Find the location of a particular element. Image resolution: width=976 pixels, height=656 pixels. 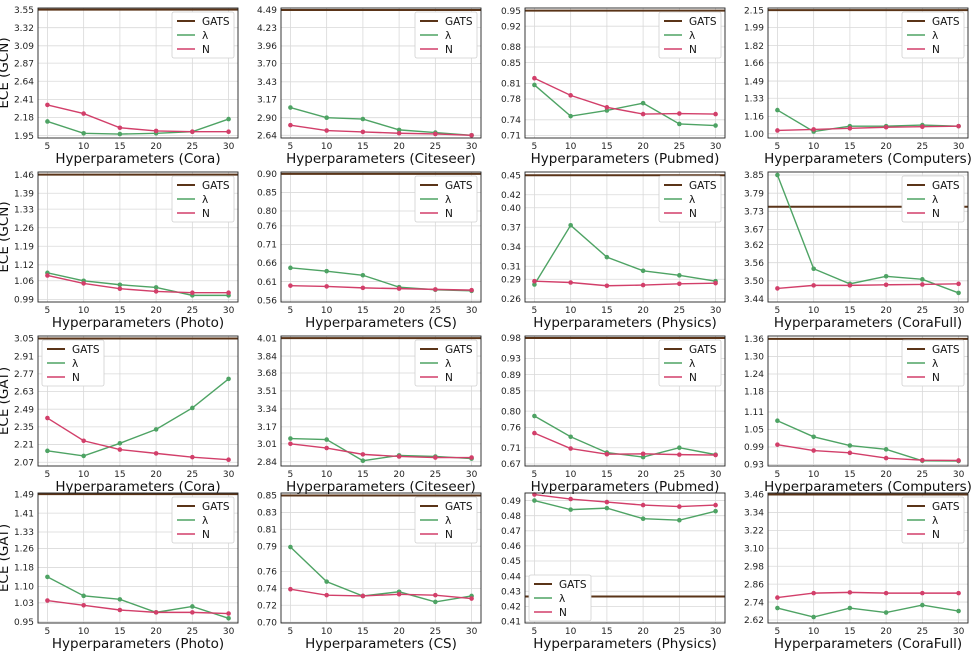

y-tick-label: 0.83 is located at coordinates (267, 514).